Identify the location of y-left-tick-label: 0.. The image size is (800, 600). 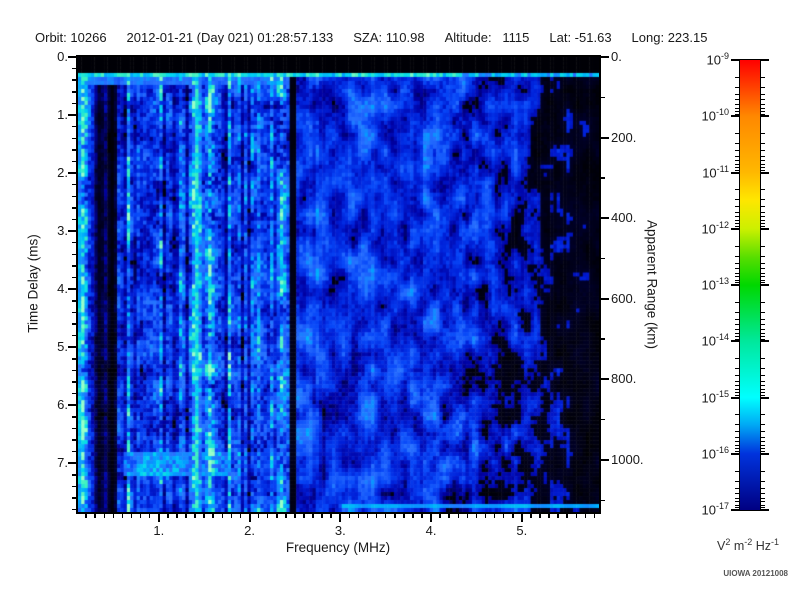
(62, 56).